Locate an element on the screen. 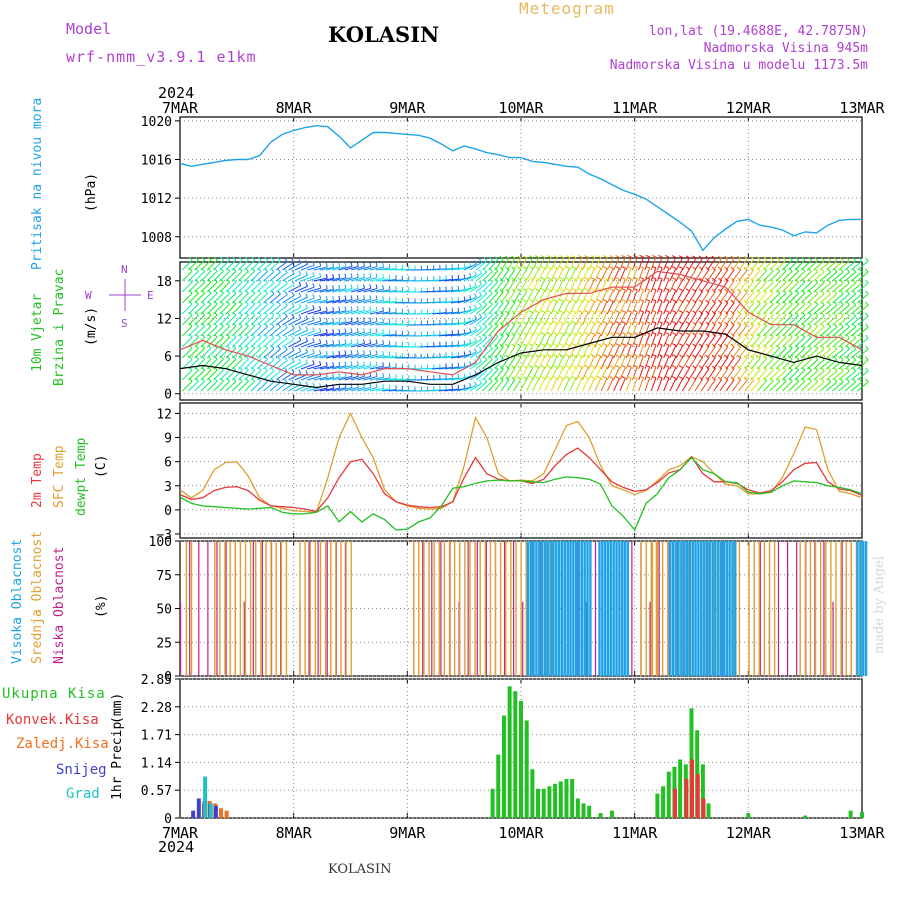  model-altitude-label: Nadmorska Visina u modelu 1173.5m is located at coordinates (738, 65).